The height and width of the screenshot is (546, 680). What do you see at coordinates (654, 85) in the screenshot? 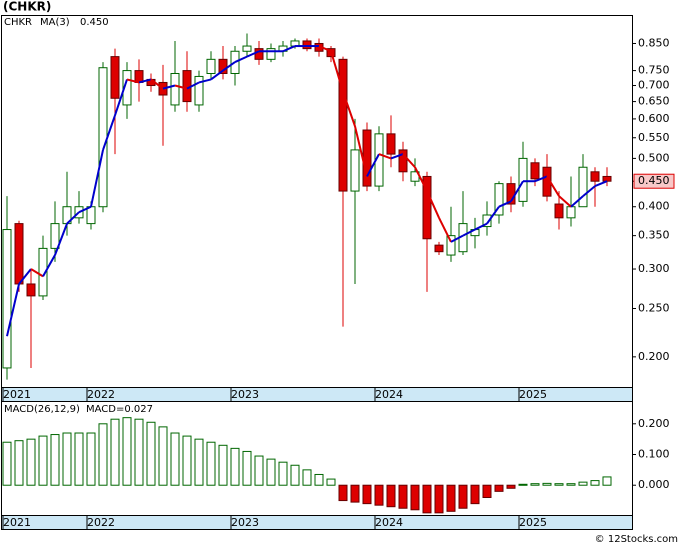
I see `y-tick-label: 0.700` at bounding box center [654, 85].